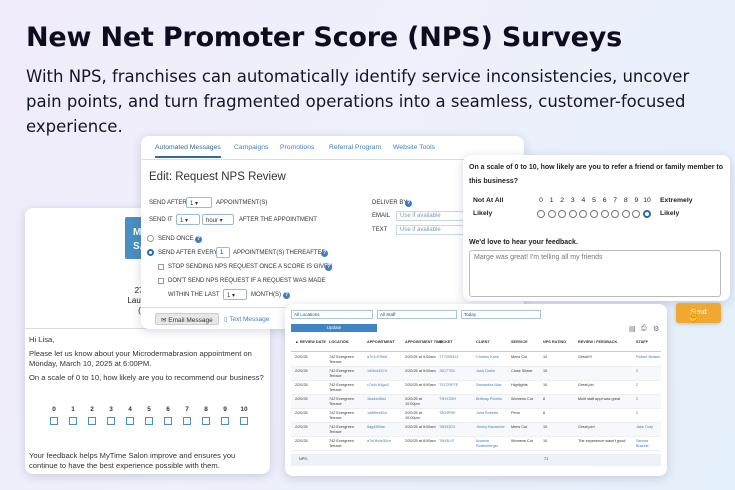 The image size is (735, 490). What do you see at coordinates (447, 441) in the screenshot?
I see `table-cell: T6H3L97` at bounding box center [447, 441].